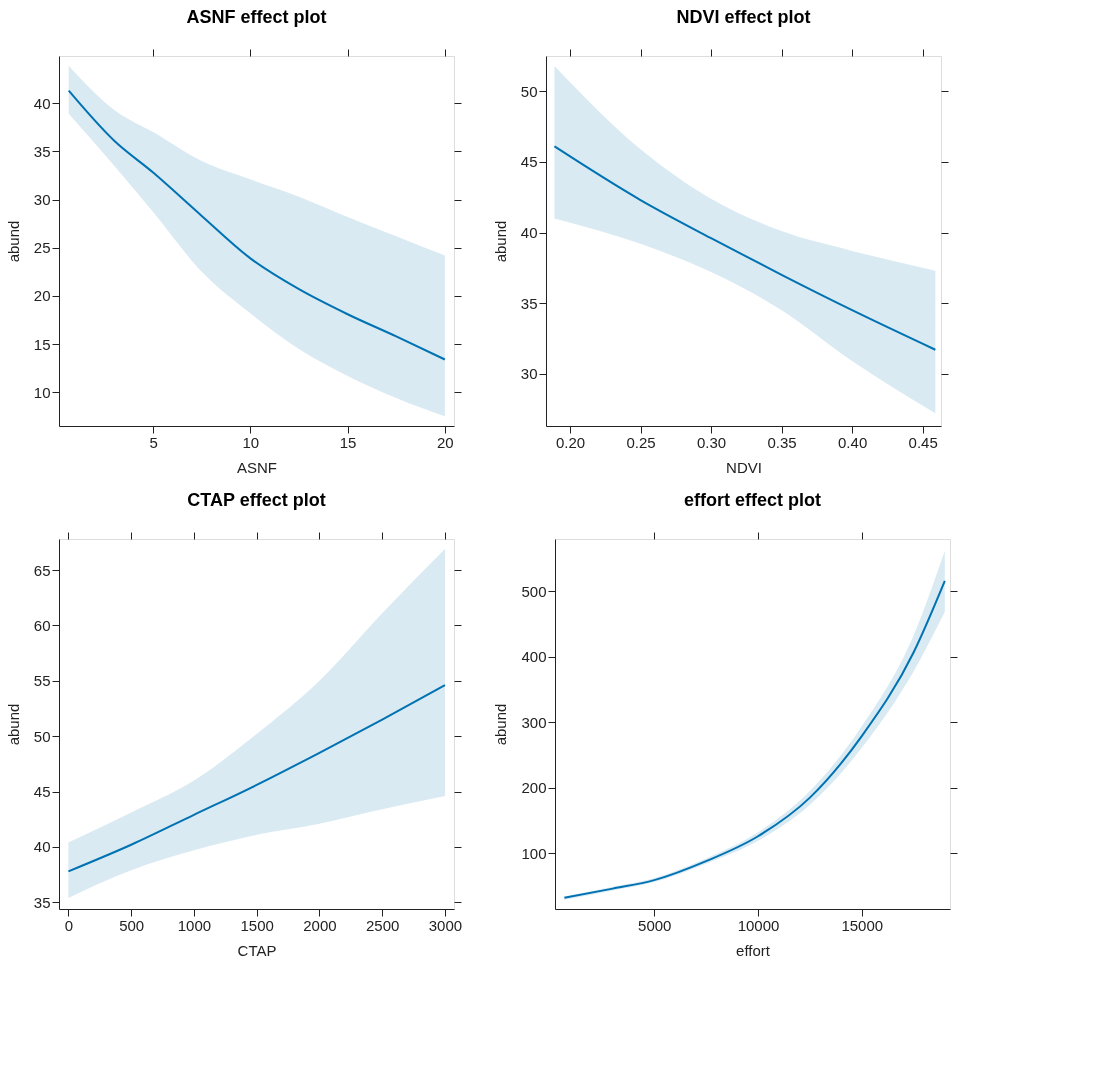 The height and width of the screenshot is (1088, 1116). What do you see at coordinates (655, 925) in the screenshot?
I see `x-tick-label: 5000` at bounding box center [655, 925].